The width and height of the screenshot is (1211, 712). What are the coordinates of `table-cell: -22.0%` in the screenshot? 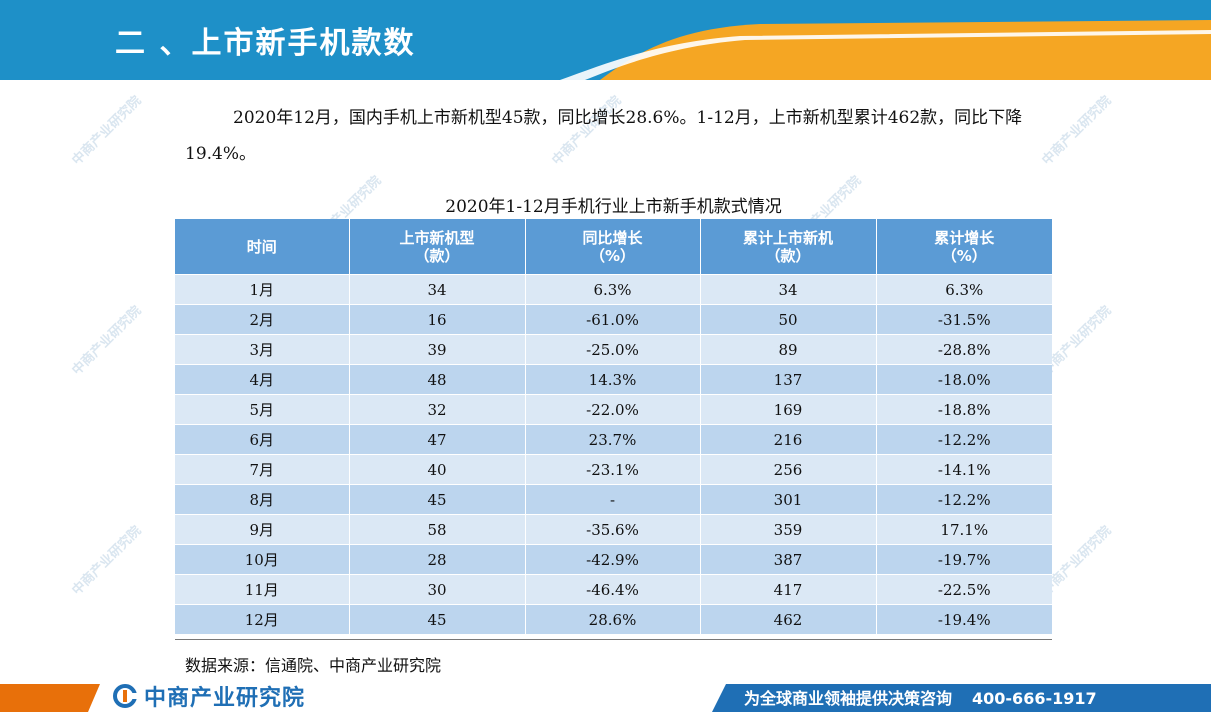 It's located at (613, 409).